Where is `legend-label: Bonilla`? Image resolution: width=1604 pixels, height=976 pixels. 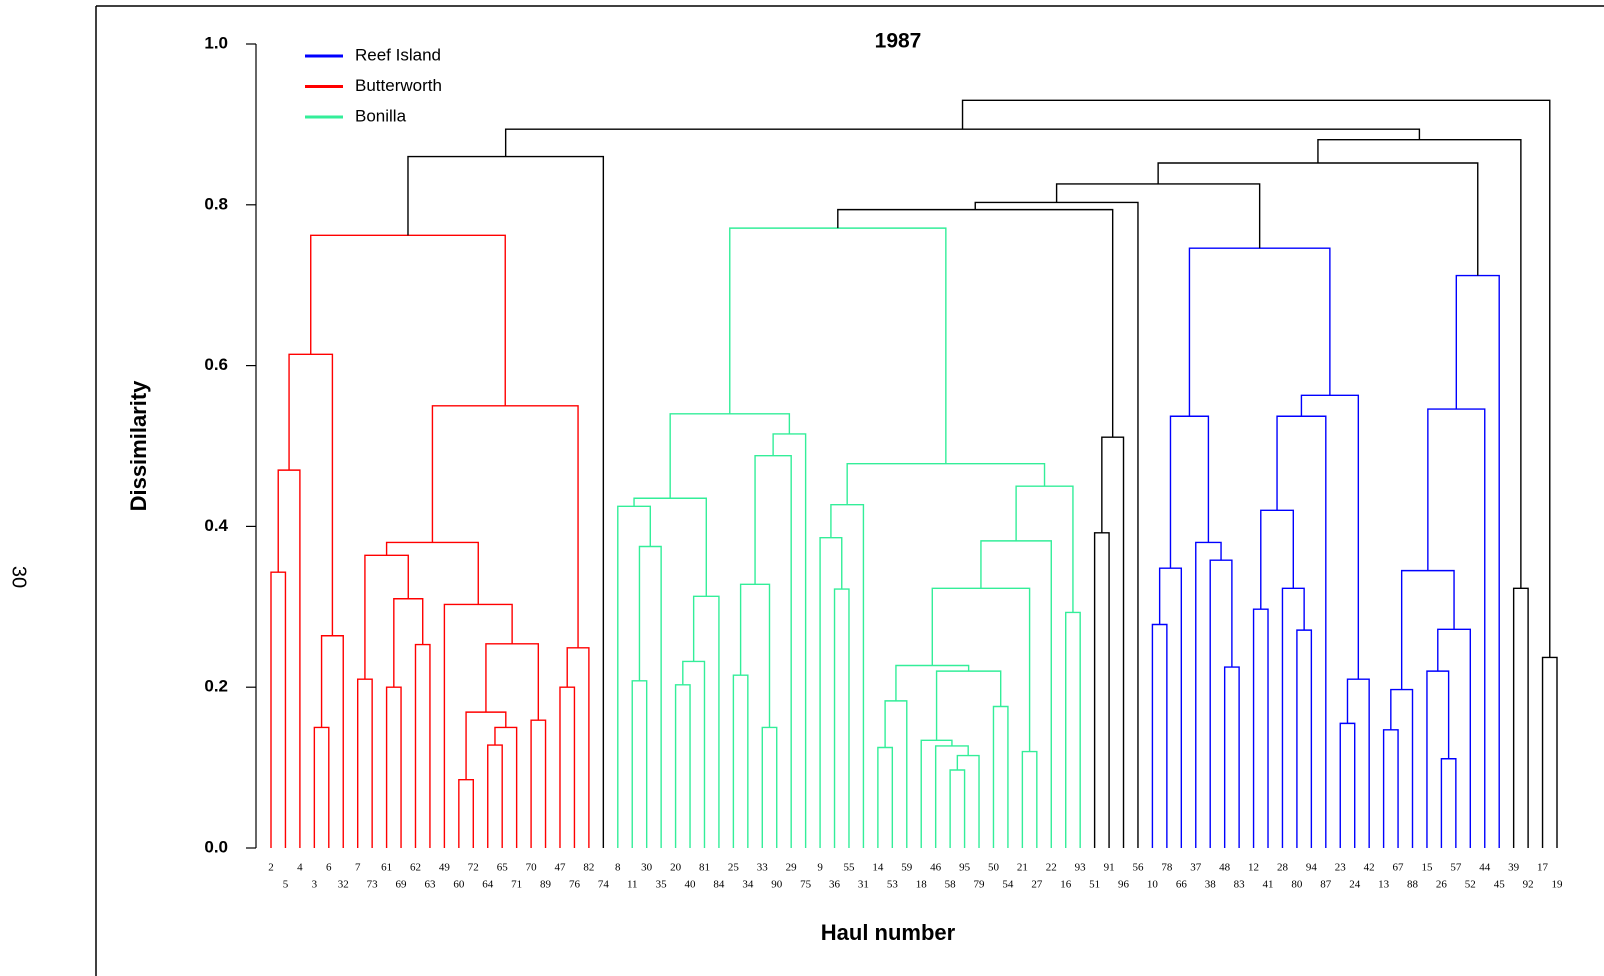
legend-label: Bonilla is located at coordinates (381, 115).